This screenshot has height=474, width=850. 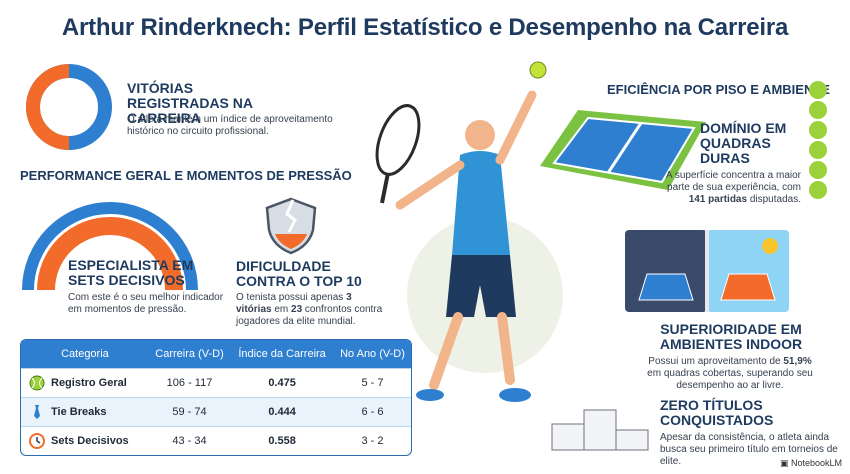 What do you see at coordinates (85, 440) in the screenshot?
I see `table-cell-category: Sets Decisivos` at bounding box center [85, 440].